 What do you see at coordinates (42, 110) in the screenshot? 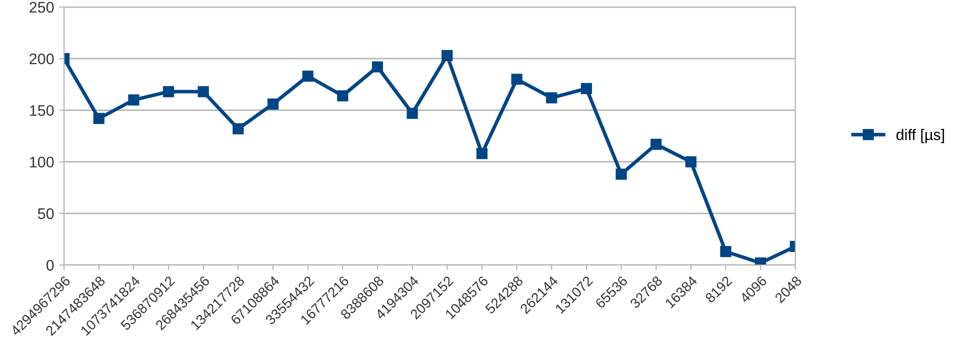
I see `y-tick-label: 150` at bounding box center [42, 110].